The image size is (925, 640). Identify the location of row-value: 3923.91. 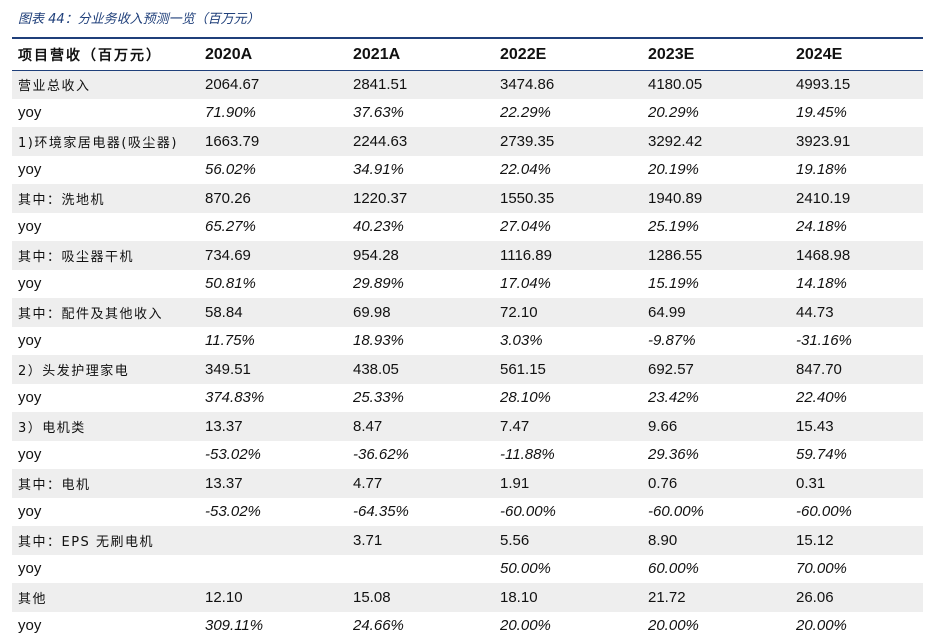
(859, 141).